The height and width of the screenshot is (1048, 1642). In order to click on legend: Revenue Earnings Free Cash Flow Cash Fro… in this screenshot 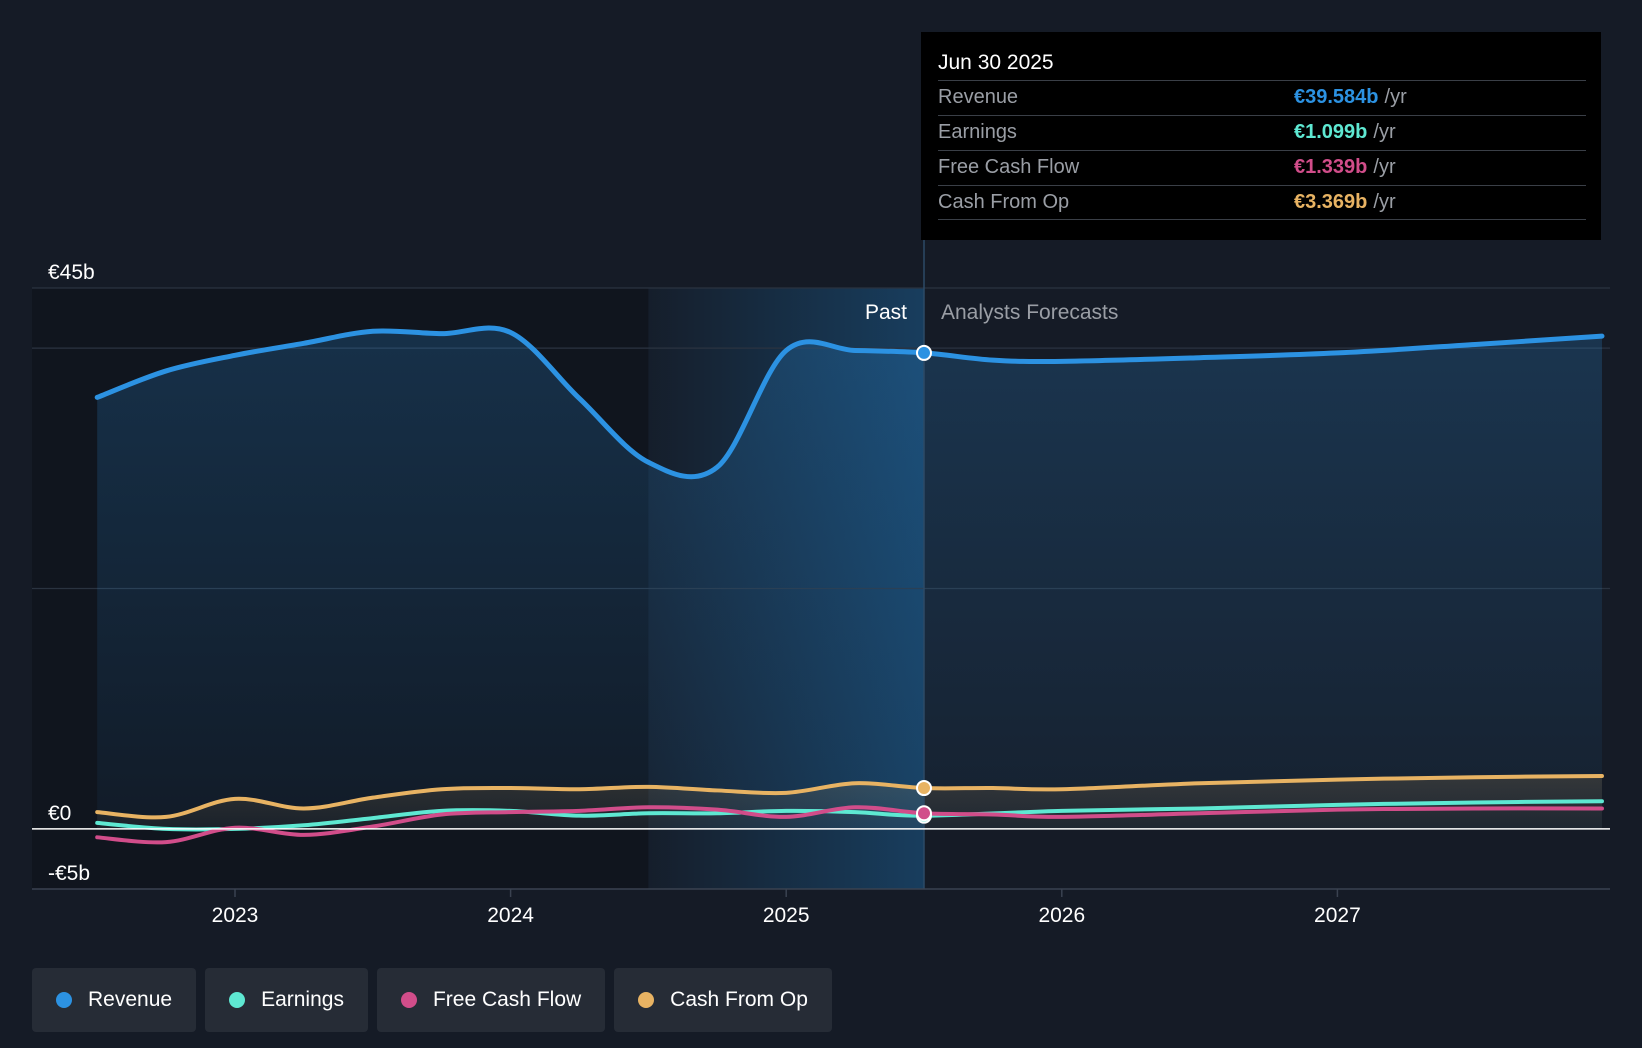, I will do `click(432, 1000)`.